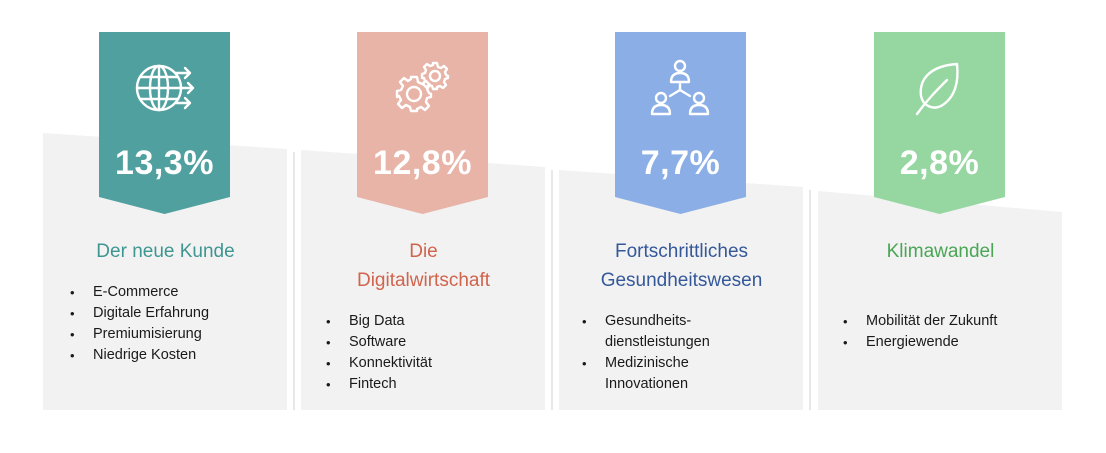 The height and width of the screenshot is (453, 1106). What do you see at coordinates (378, 363) in the screenshot?
I see `list-item: Konnektivität` at bounding box center [378, 363].